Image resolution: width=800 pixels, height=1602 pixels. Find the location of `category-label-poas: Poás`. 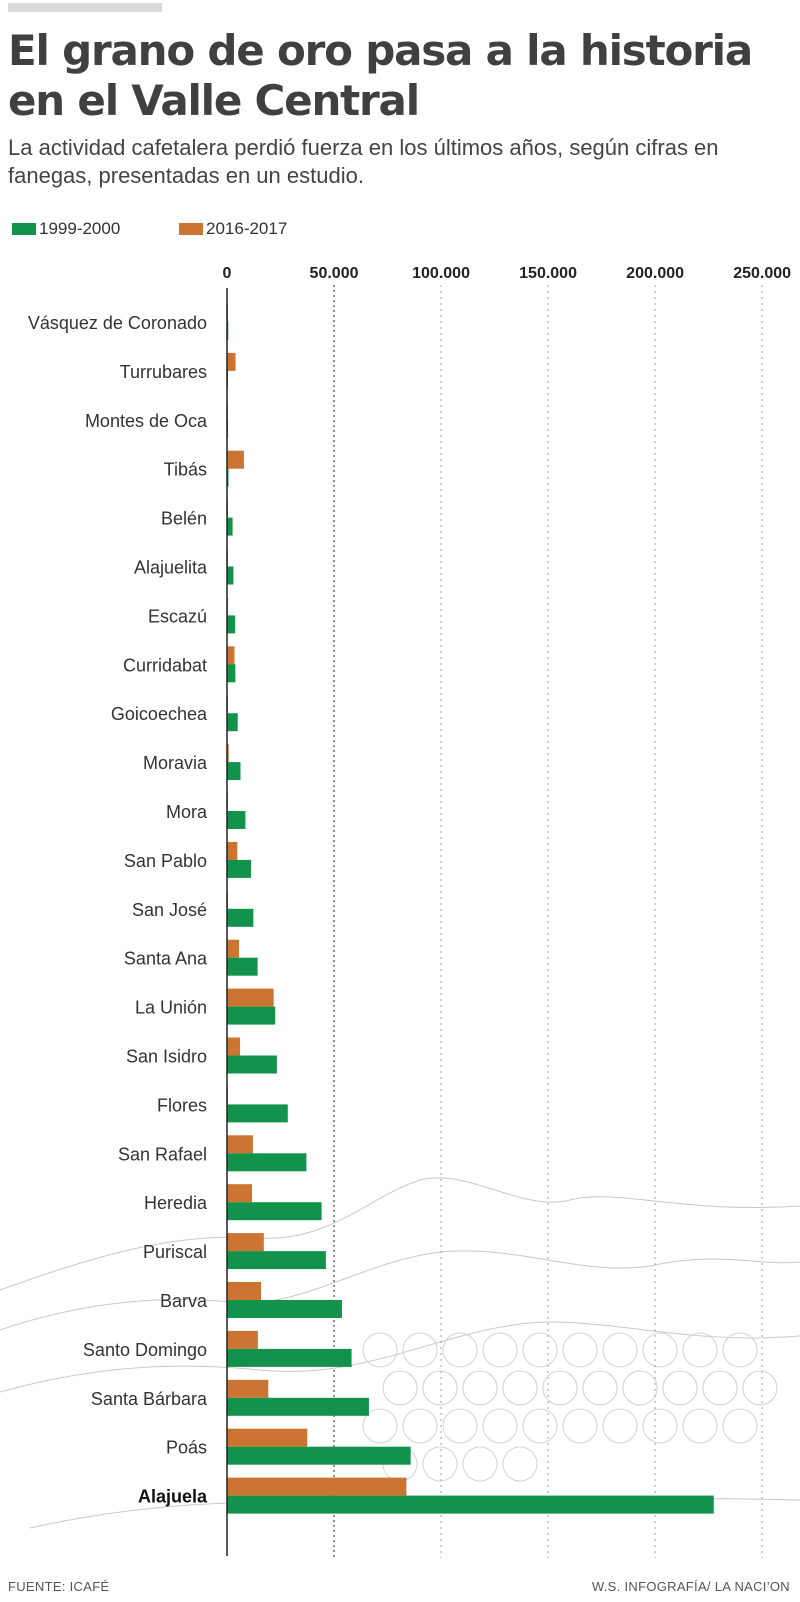

category-label-poas: Poás is located at coordinates (186, 1448).